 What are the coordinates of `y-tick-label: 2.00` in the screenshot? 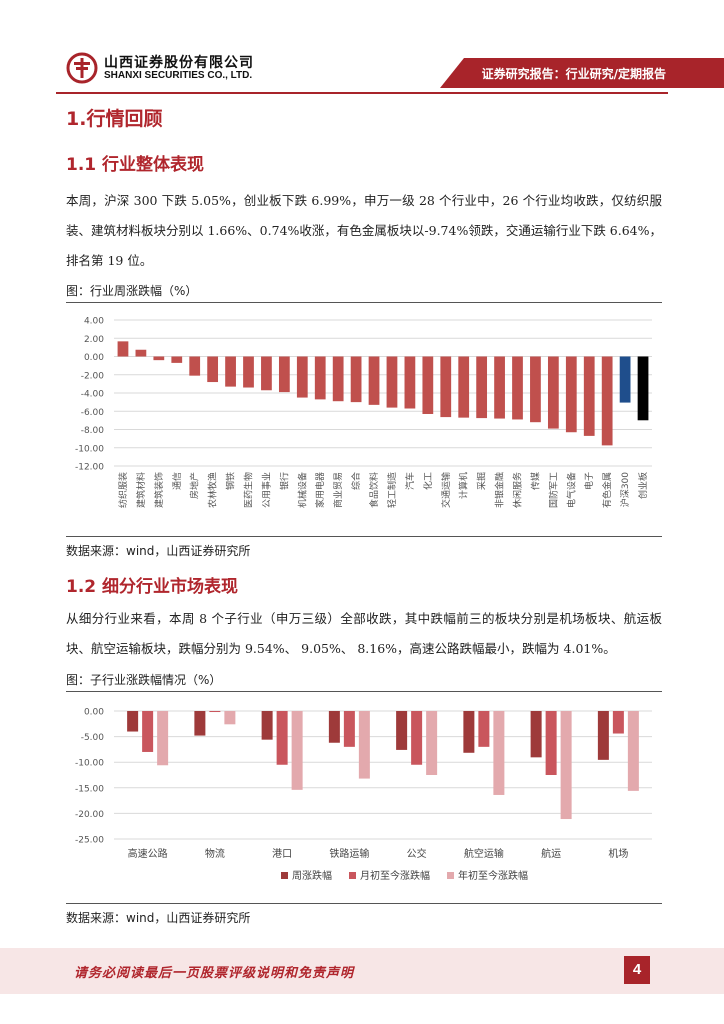 It's located at (94, 340).